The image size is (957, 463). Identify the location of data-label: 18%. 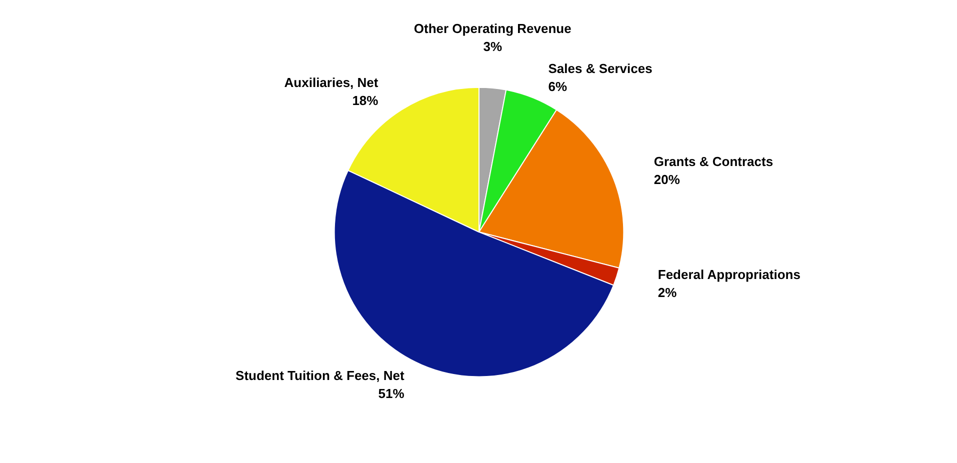
(365, 100).